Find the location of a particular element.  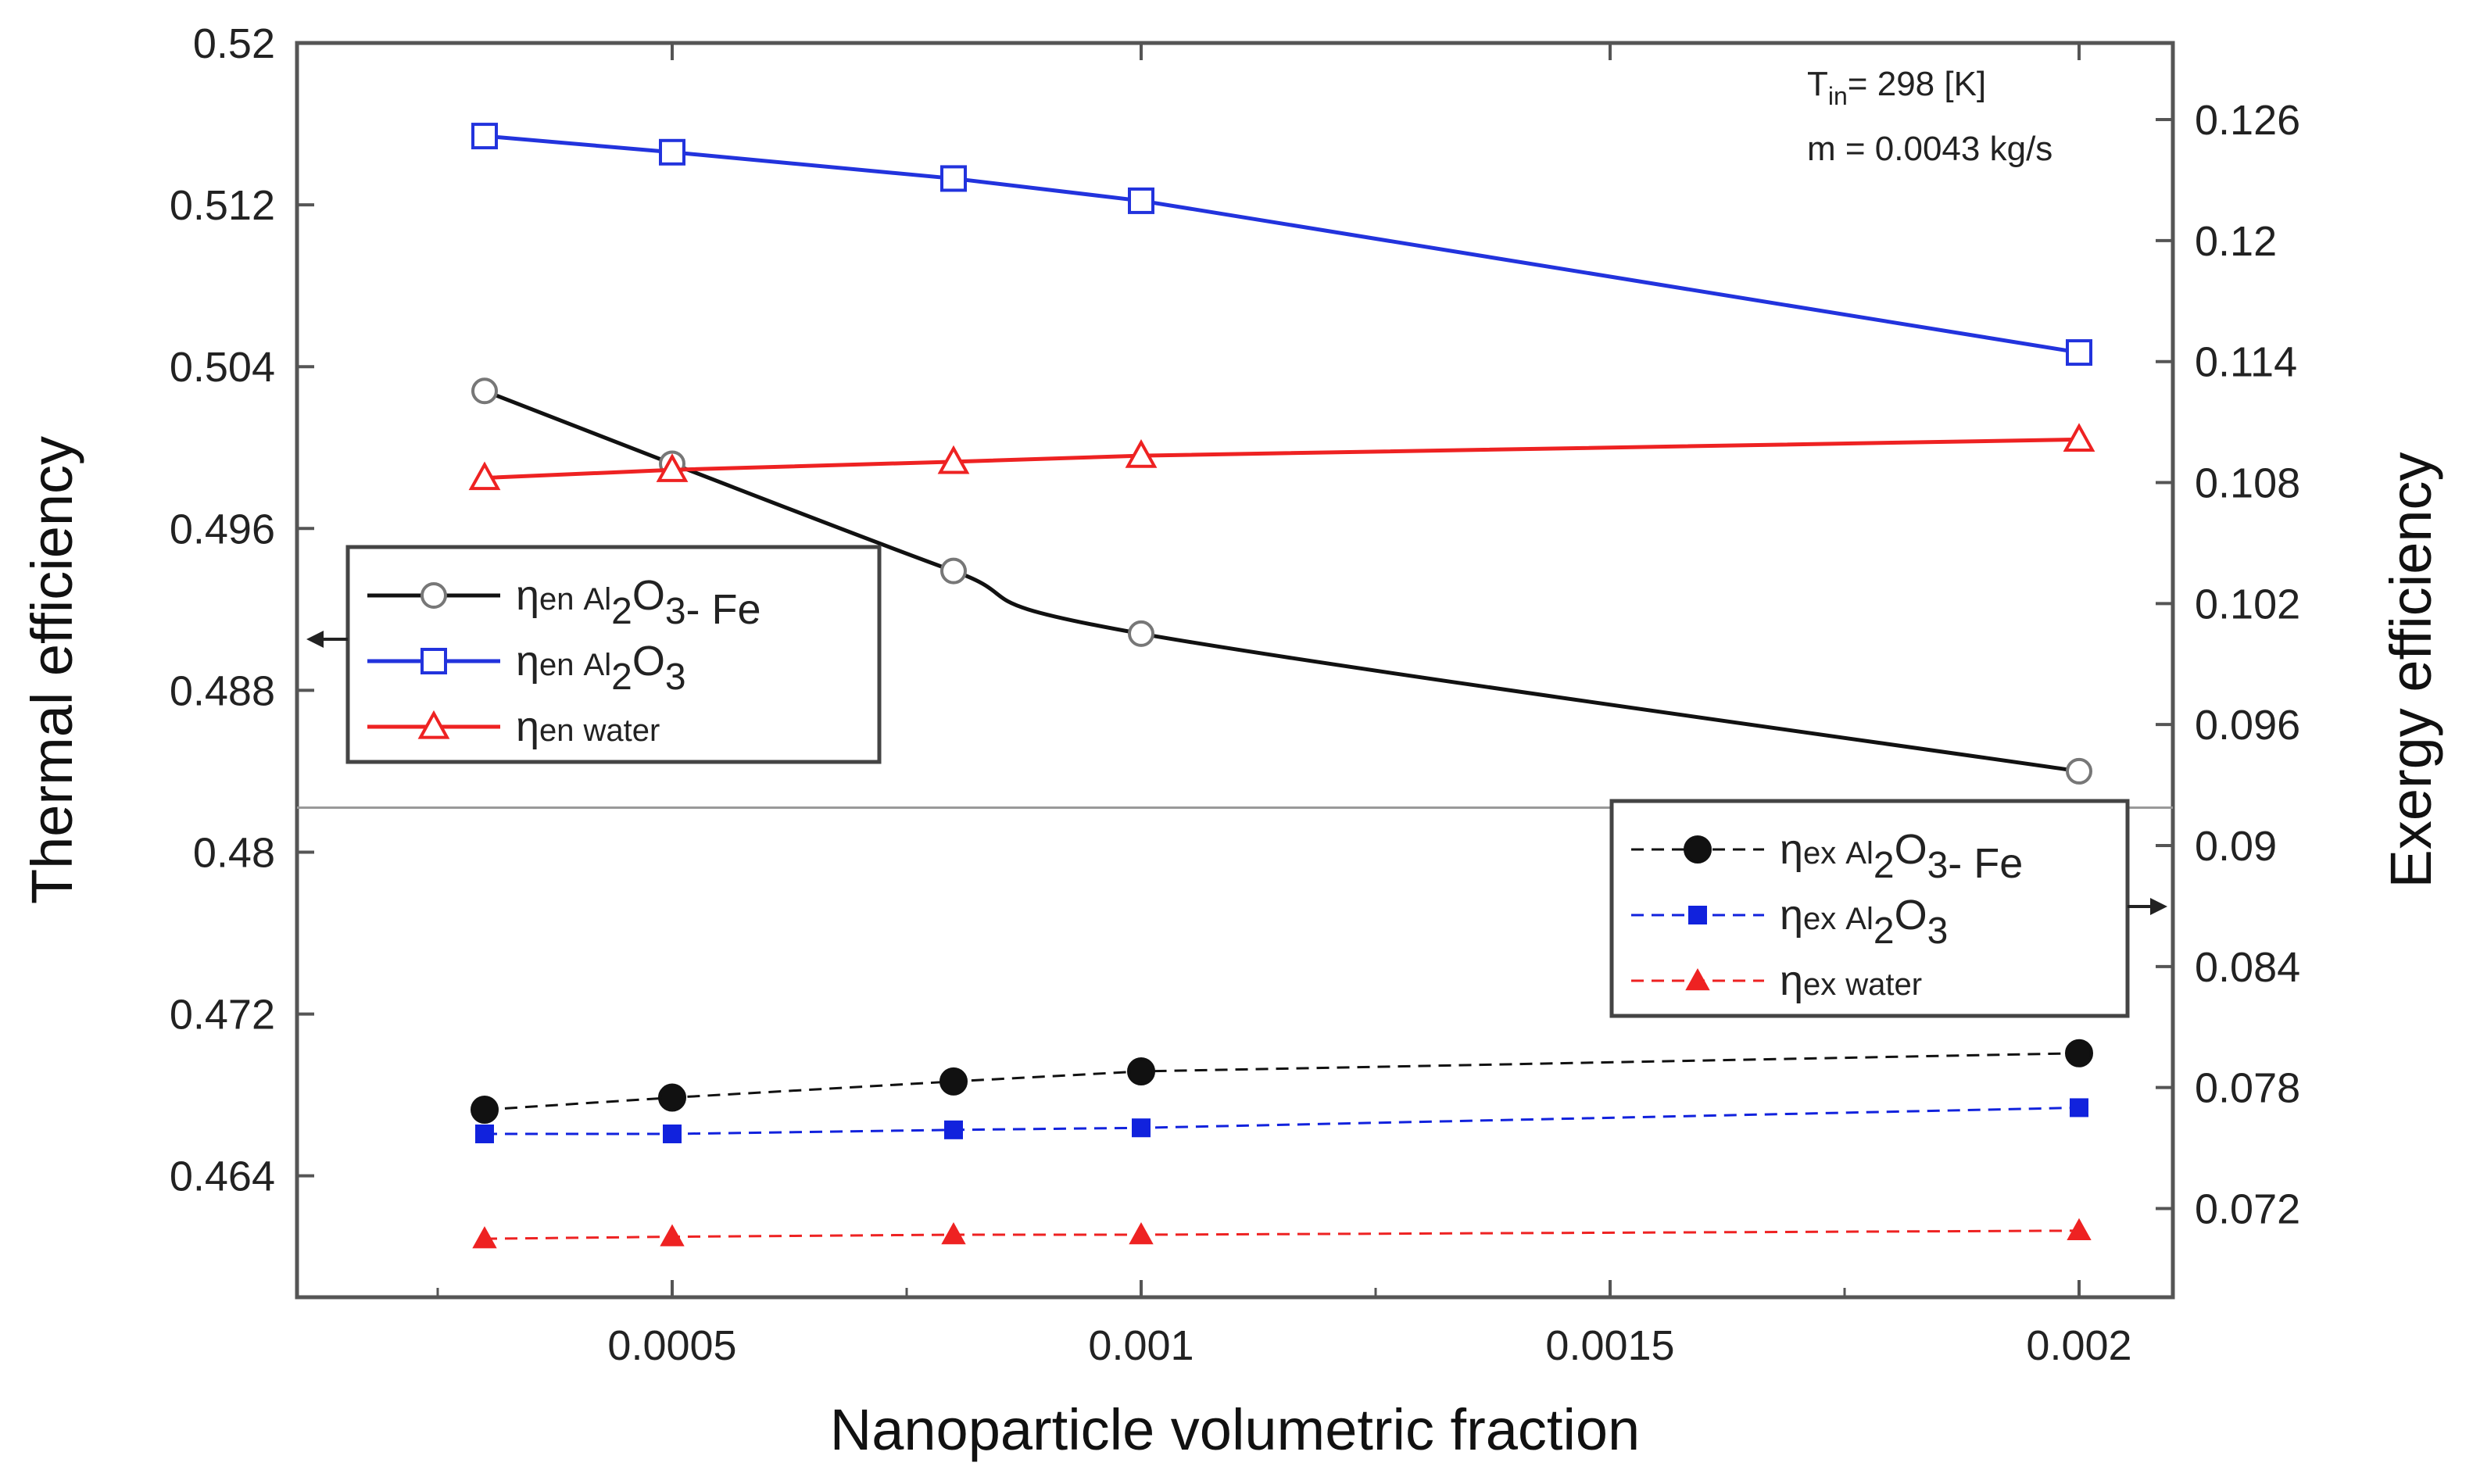

legend-label: ηex water is located at coordinates (1851, 980).